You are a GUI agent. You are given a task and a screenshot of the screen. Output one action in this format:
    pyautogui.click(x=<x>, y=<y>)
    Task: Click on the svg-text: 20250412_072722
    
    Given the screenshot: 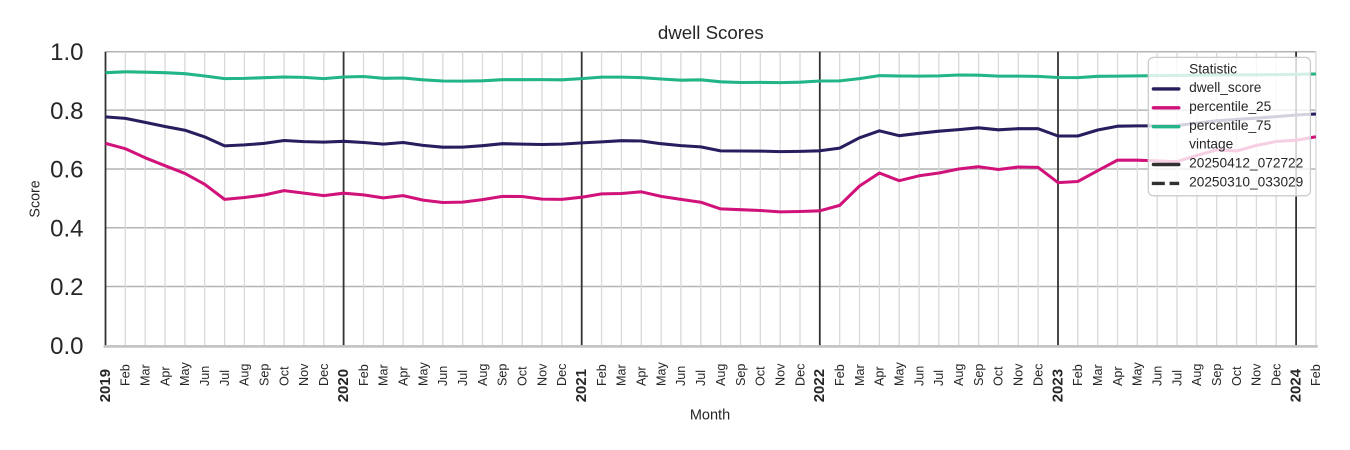 What is the action you would take?
    pyautogui.click(x=1246, y=163)
    